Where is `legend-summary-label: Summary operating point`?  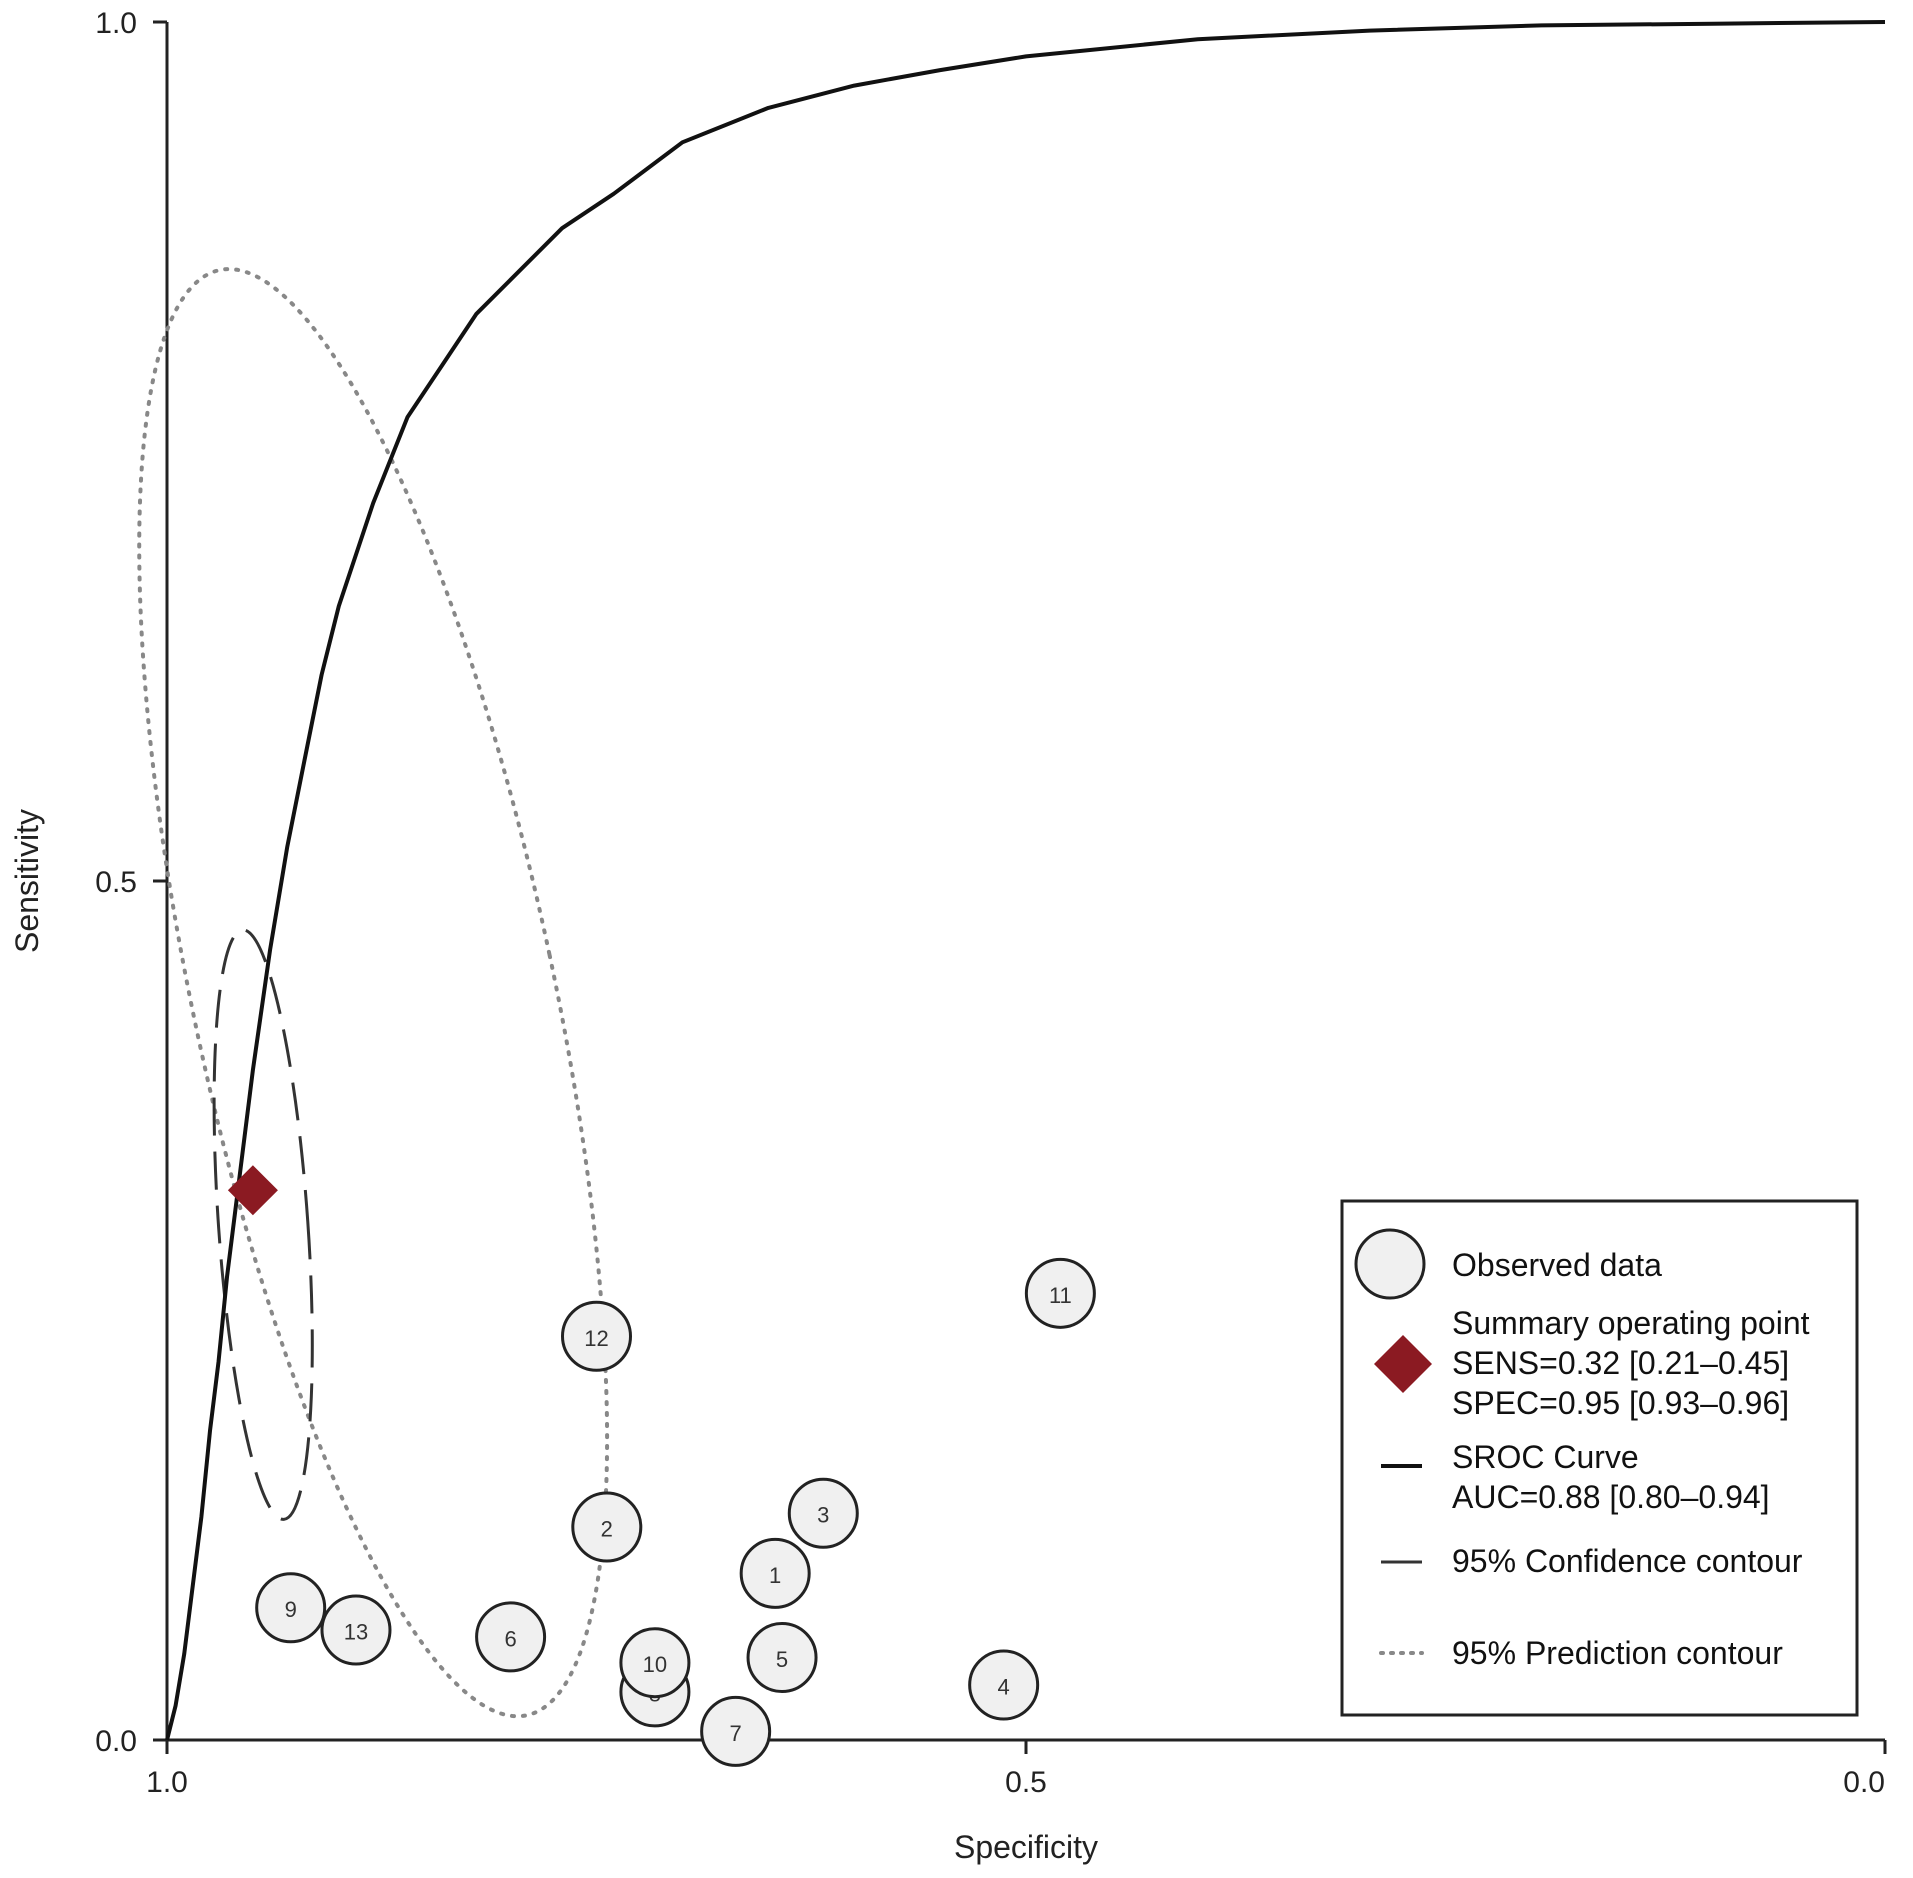
legend-summary-label: Summary operating point is located at coordinates (1631, 1323).